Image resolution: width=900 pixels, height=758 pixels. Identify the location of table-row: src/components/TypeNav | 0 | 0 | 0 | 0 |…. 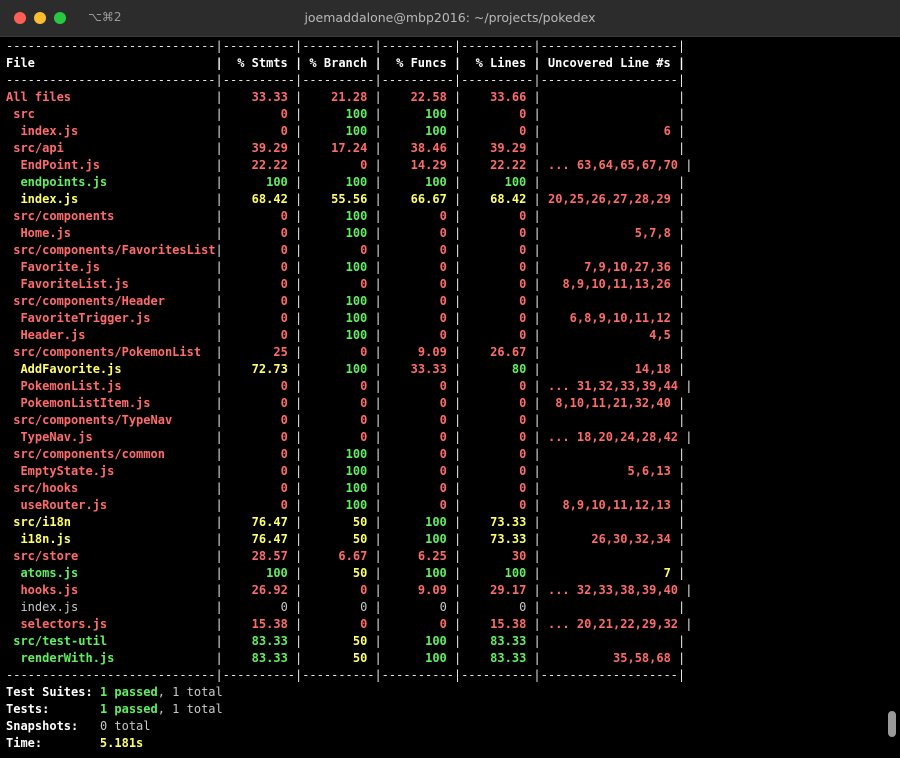
(349, 420).